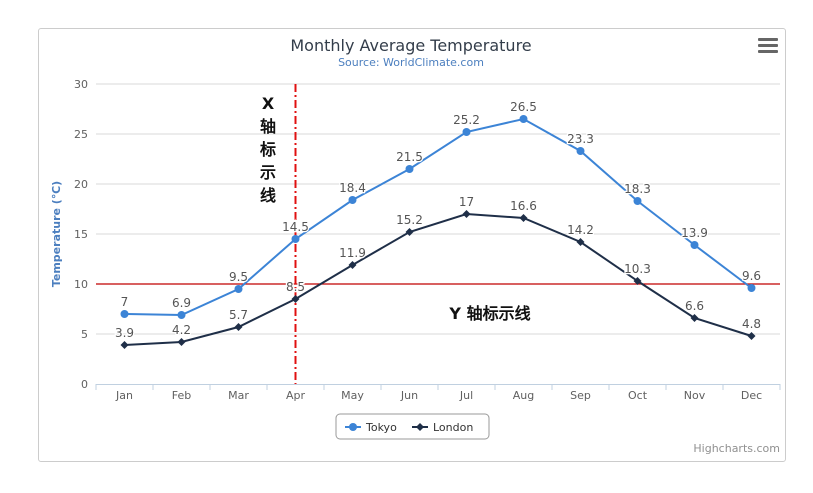 This screenshot has height=493, width=813. Describe the element at coordinates (580, 230) in the screenshot. I see `data-label: 14.2` at that location.